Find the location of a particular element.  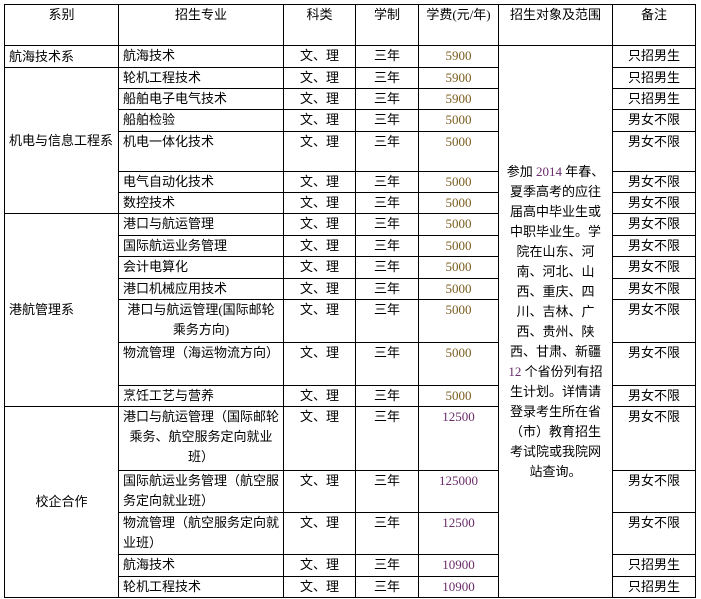

header-row: 系别 招生专业 科类 学制 学费(元/年) 招生对象及范围 备注 is located at coordinates (350, 25).